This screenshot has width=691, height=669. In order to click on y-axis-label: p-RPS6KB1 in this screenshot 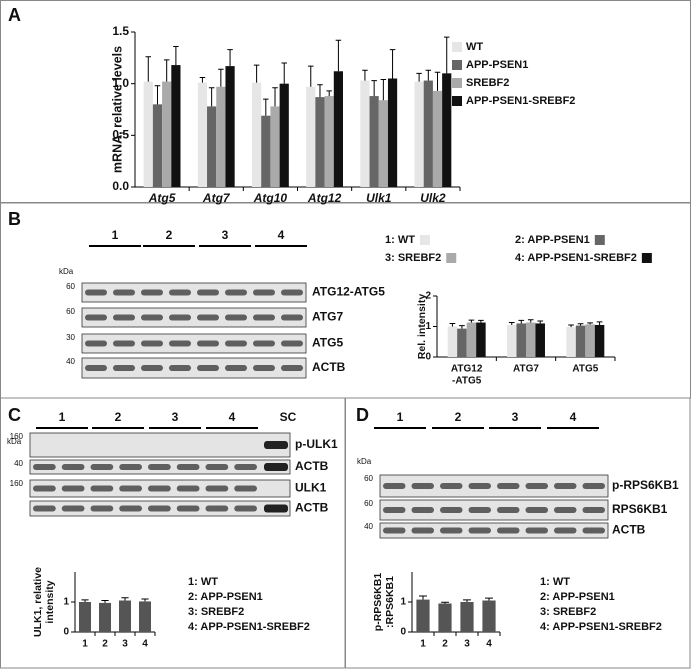, I will do `click(378, 602)`.